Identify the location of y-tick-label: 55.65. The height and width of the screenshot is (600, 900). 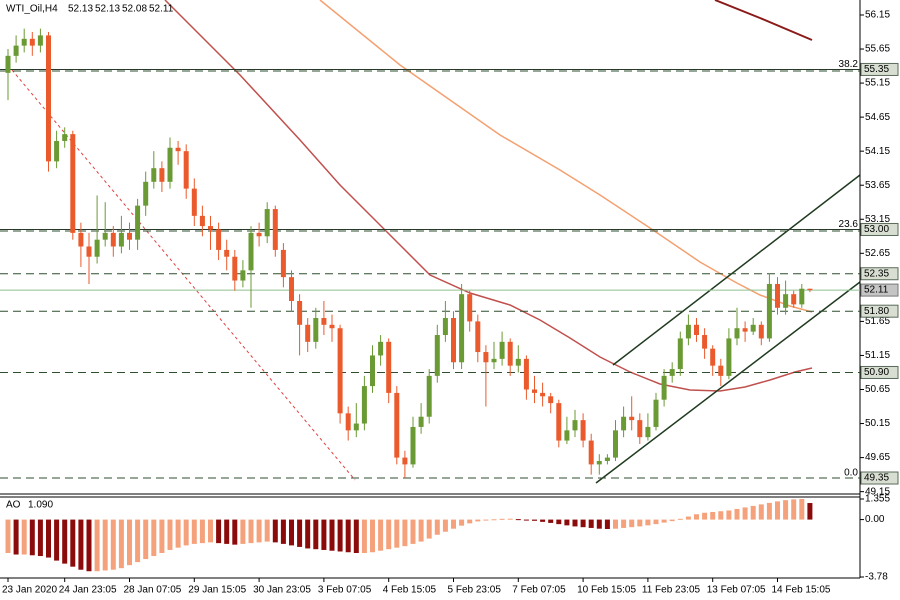
(877, 49).